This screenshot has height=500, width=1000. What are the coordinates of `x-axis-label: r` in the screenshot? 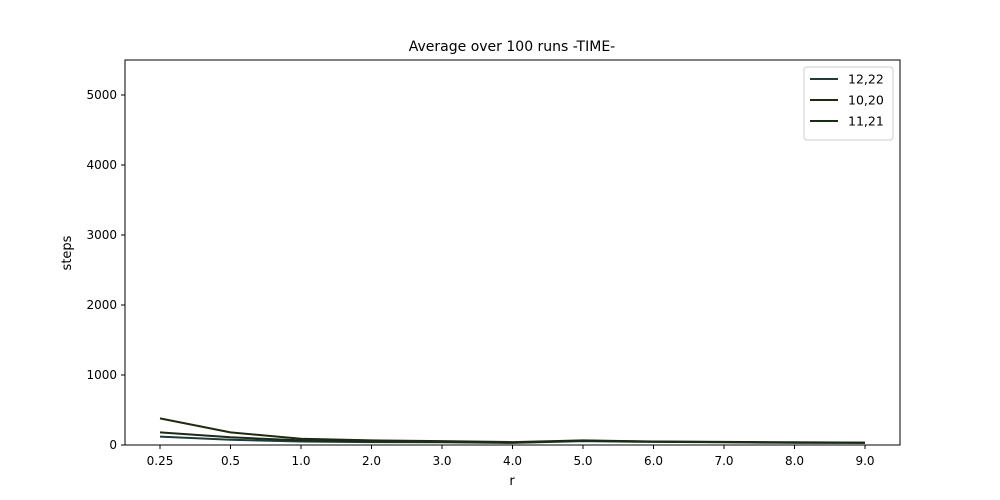 It's located at (512, 481).